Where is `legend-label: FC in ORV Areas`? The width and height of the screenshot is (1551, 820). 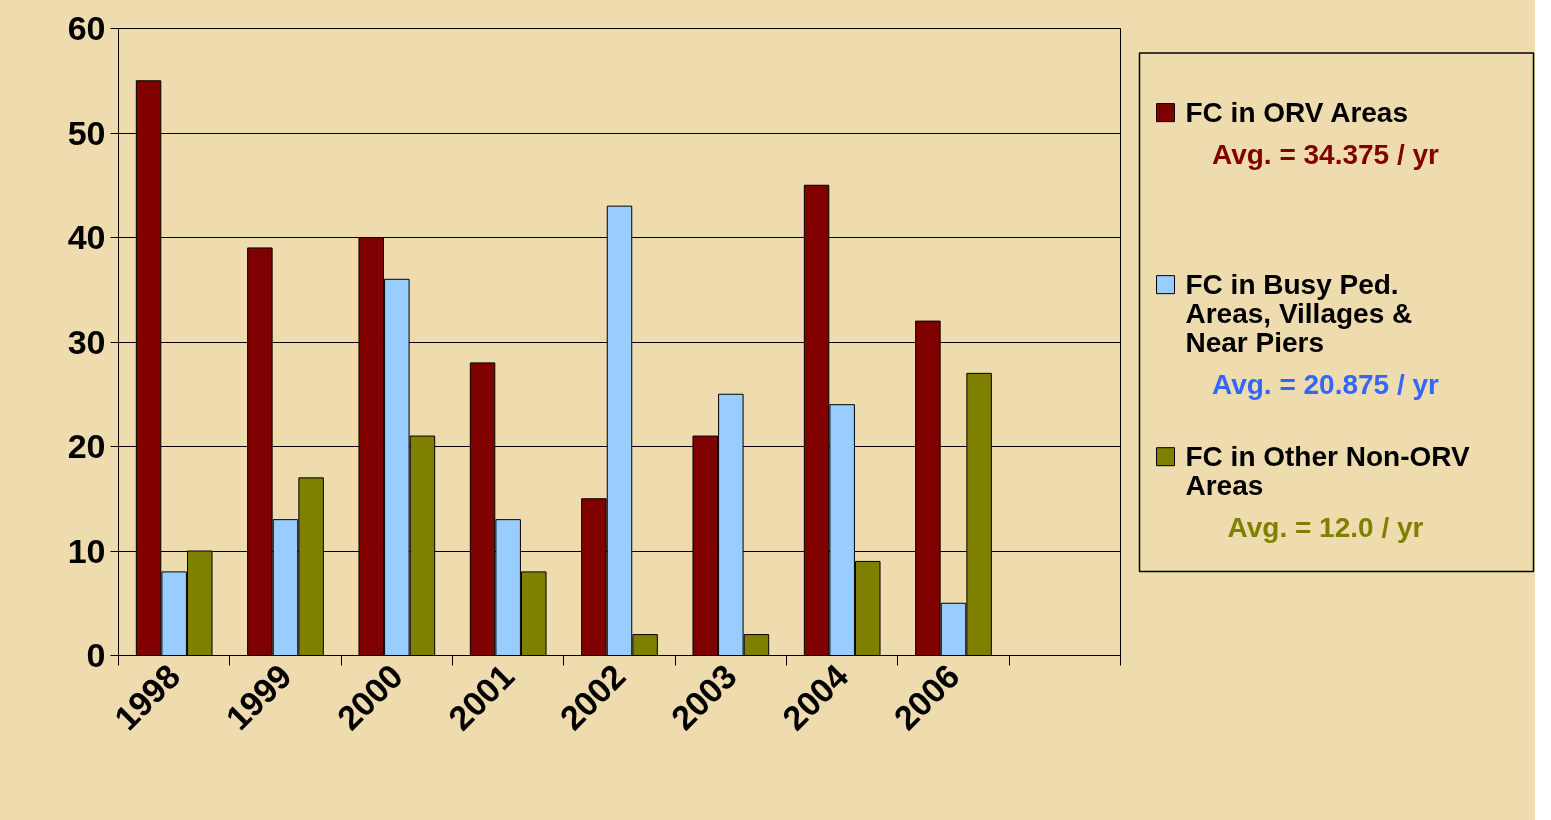 legend-label: FC in ORV Areas is located at coordinates (1297, 113).